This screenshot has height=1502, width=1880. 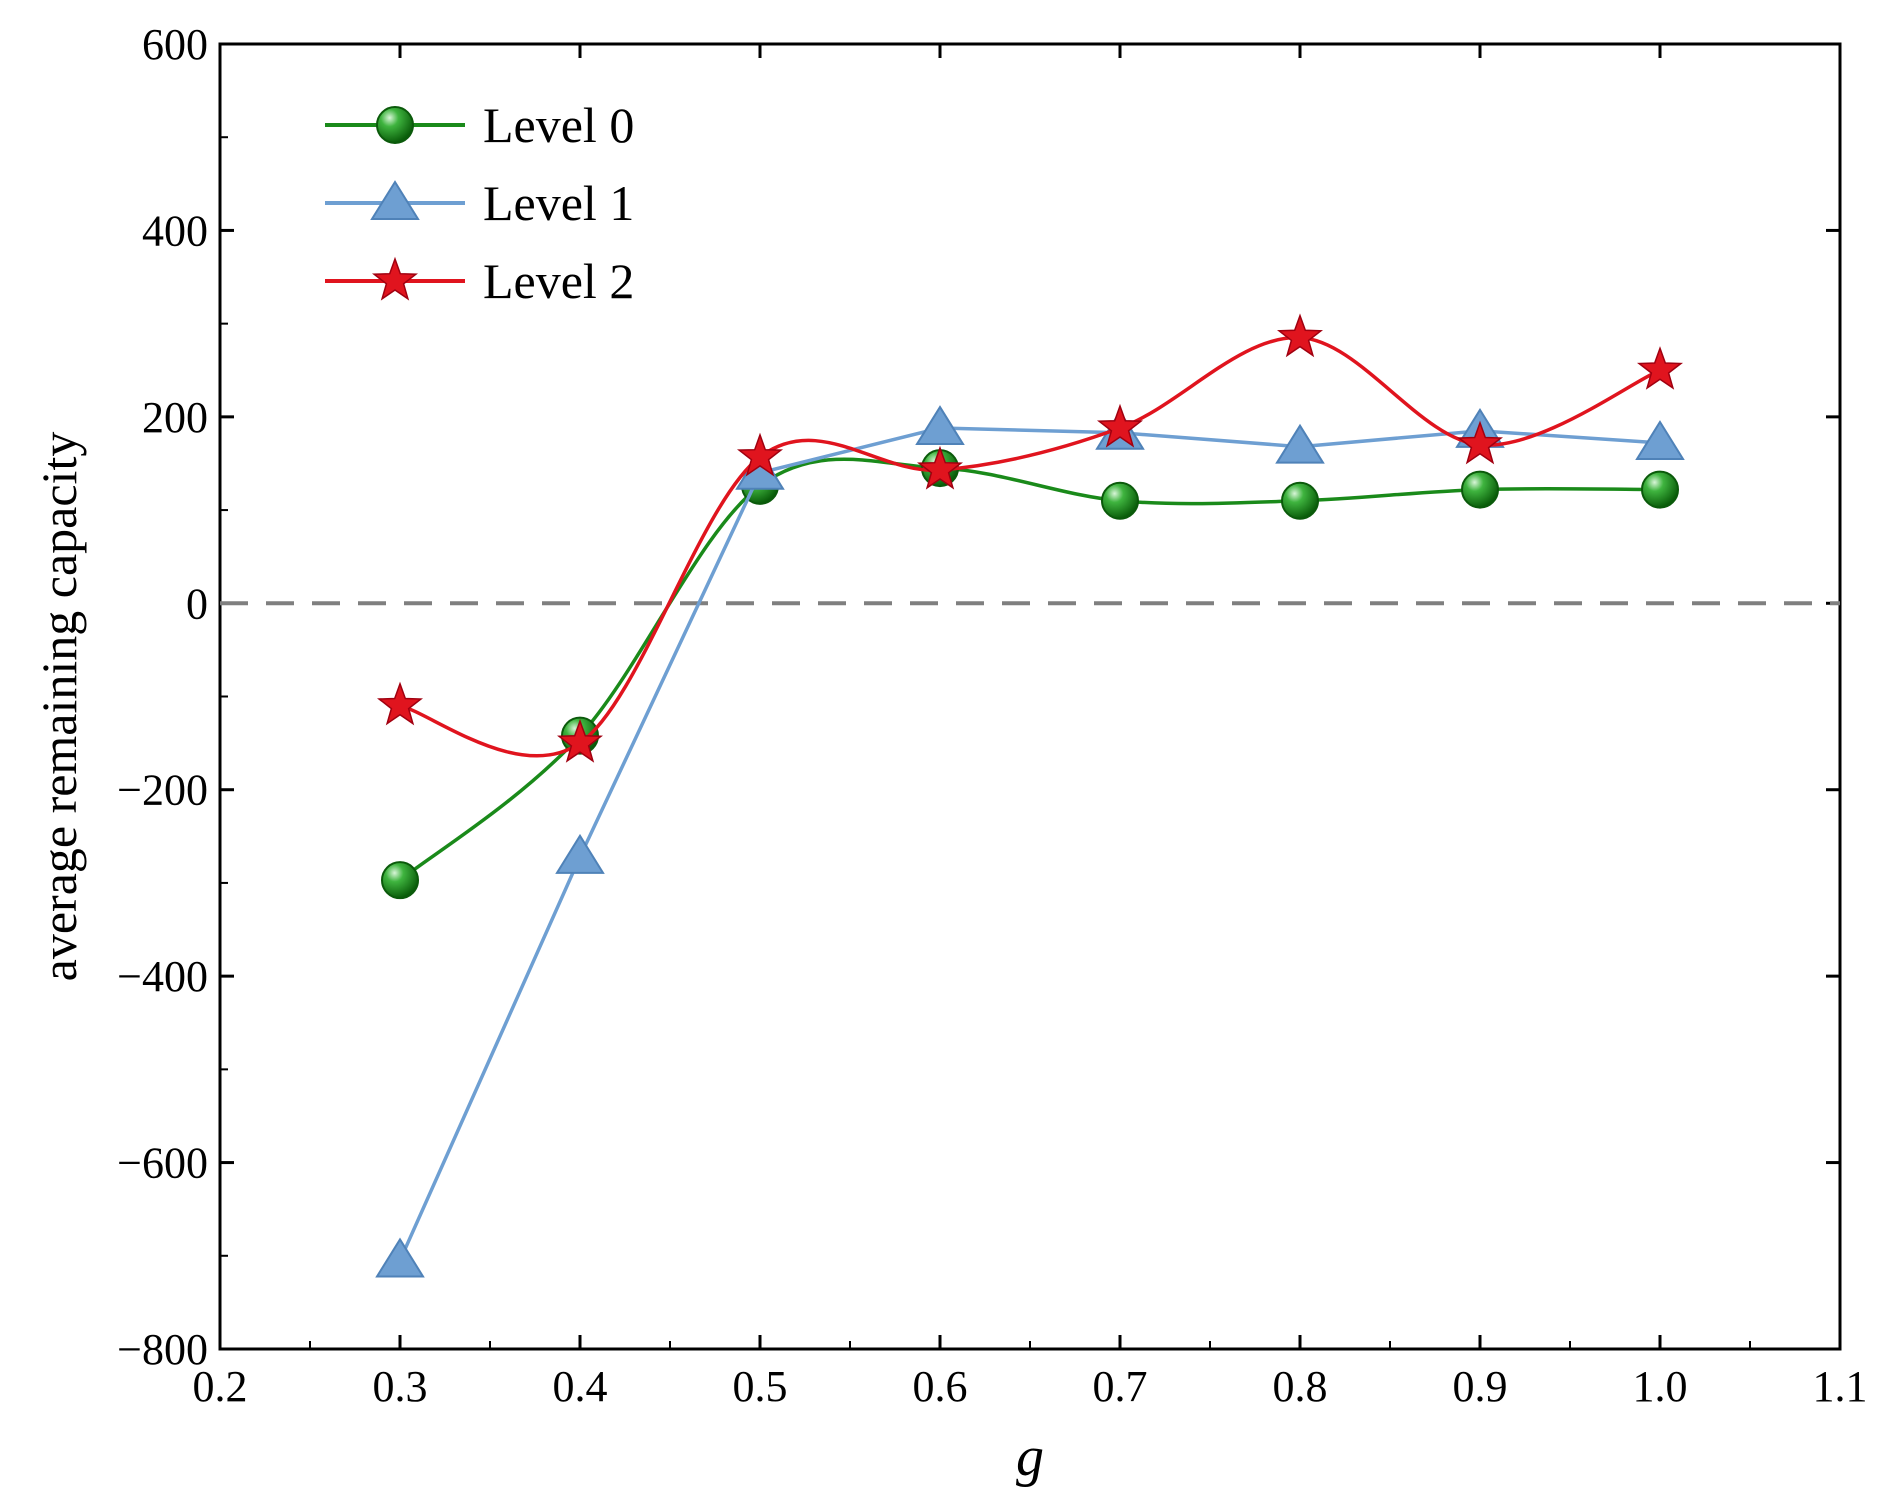 What do you see at coordinates (479, 125) in the screenshot?
I see `legend-item: Level 0` at bounding box center [479, 125].